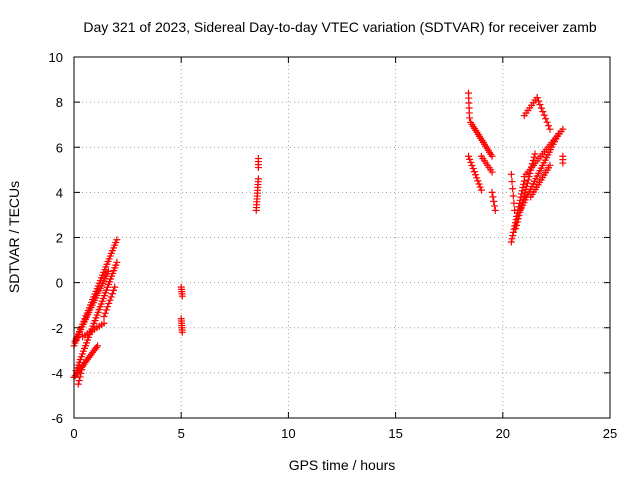 Image resolution: width=640 pixels, height=480 pixels. Describe the element at coordinates (59, 192) in the screenshot. I see `y-tick-label: 4` at that location.